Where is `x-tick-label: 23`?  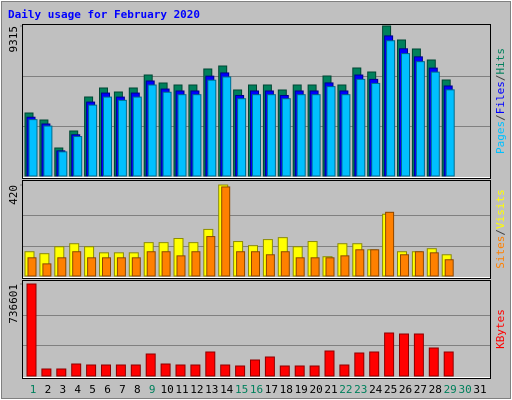 x-tick-label: 23 is located at coordinates (360, 389).